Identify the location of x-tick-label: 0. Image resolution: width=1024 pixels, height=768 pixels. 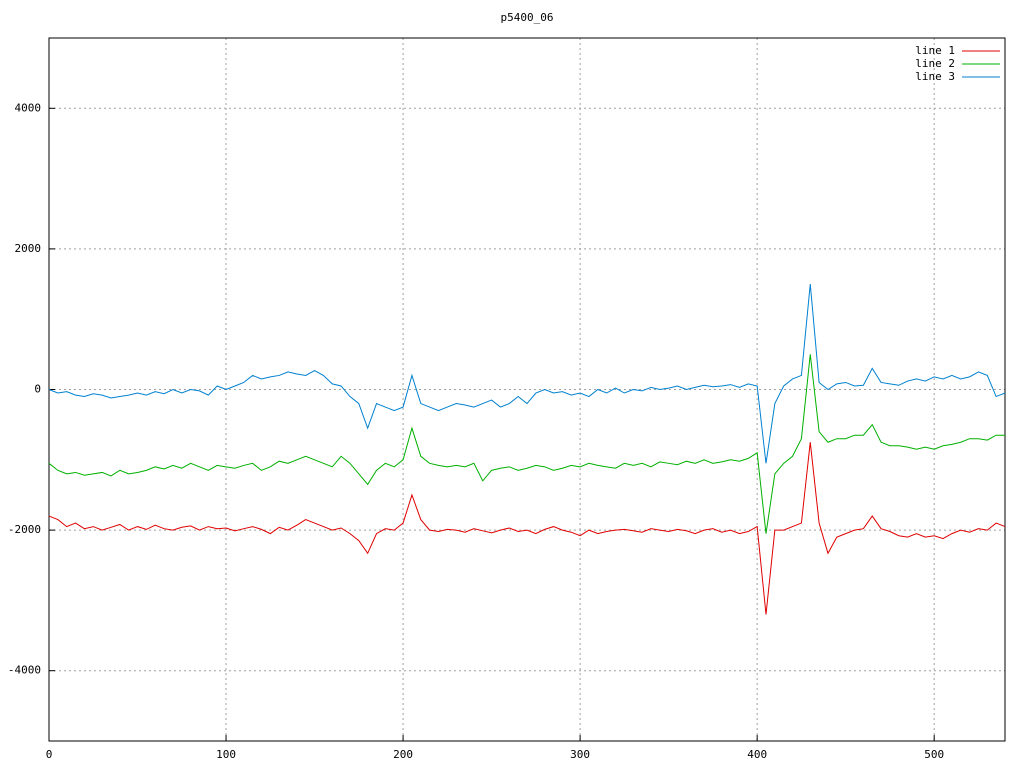
(49, 754).